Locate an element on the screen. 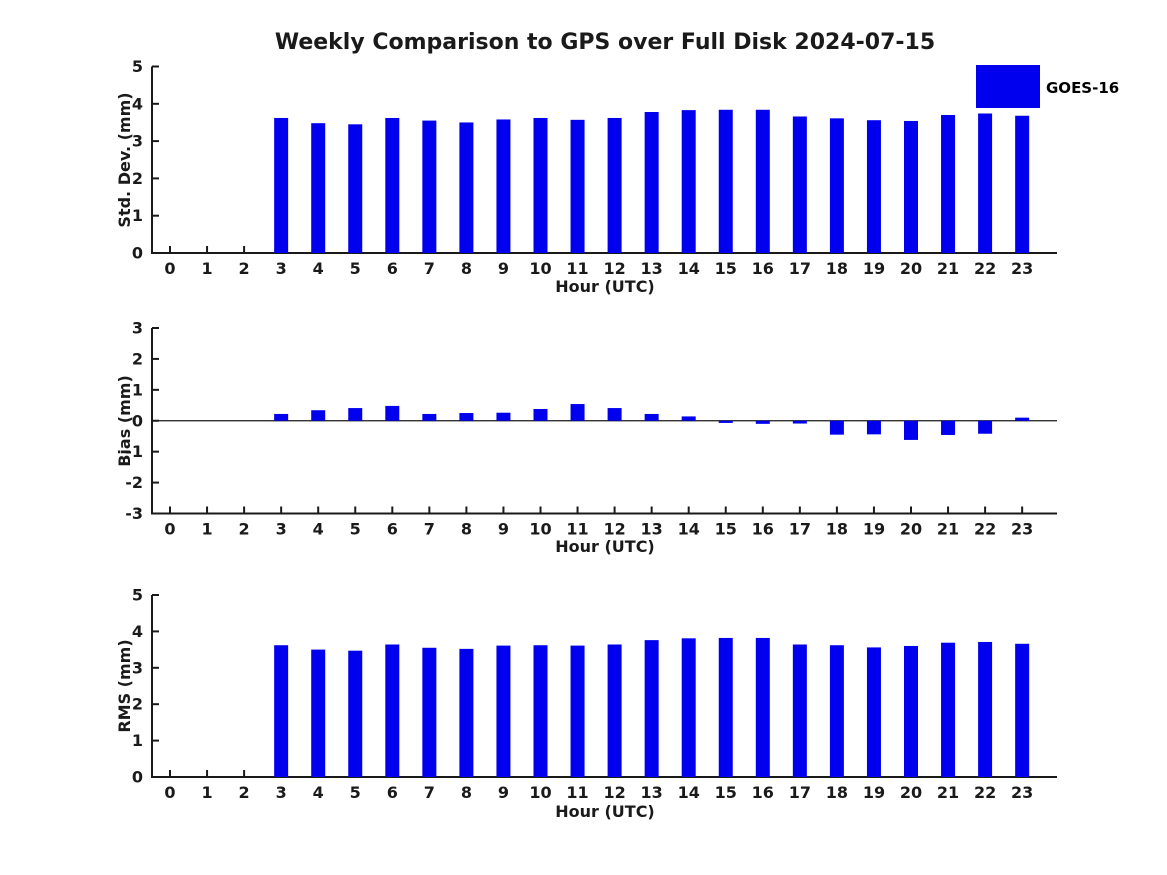  x-tick-label: 6 is located at coordinates (392, 268).